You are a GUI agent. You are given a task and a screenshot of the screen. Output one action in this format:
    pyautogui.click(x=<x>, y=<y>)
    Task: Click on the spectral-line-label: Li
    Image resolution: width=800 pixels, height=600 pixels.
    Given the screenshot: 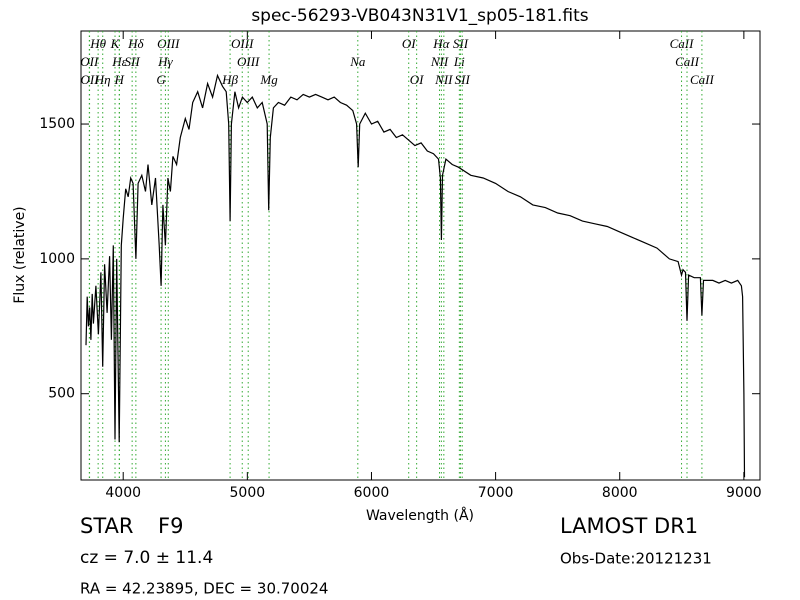 What is the action you would take?
    pyautogui.click(x=459, y=61)
    